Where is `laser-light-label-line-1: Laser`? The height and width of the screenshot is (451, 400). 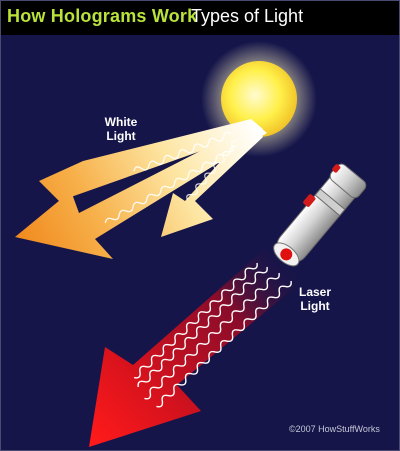 laser-light-label-line-1: Laser is located at coordinates (315, 292).